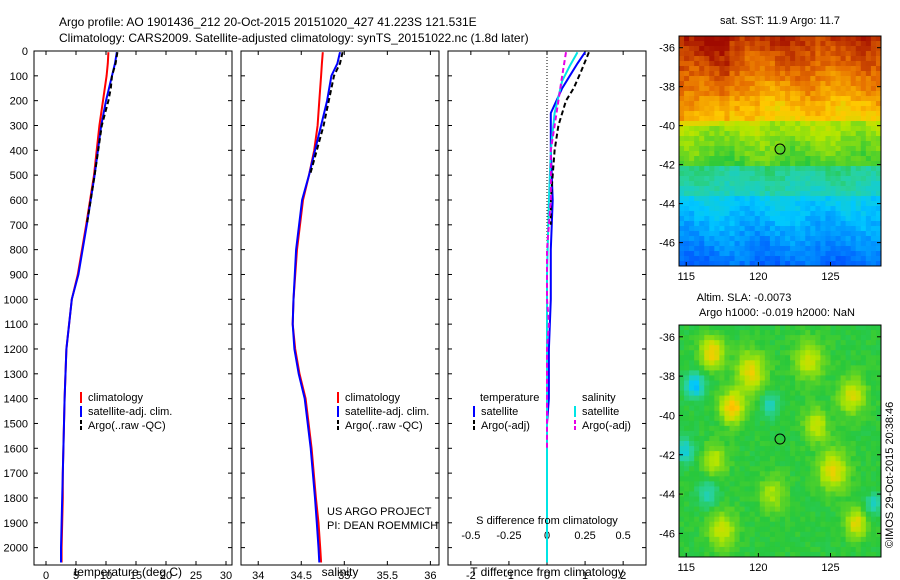 The image size is (900, 580). I want to click on lat-tick-label: -46, so click(667, 534).